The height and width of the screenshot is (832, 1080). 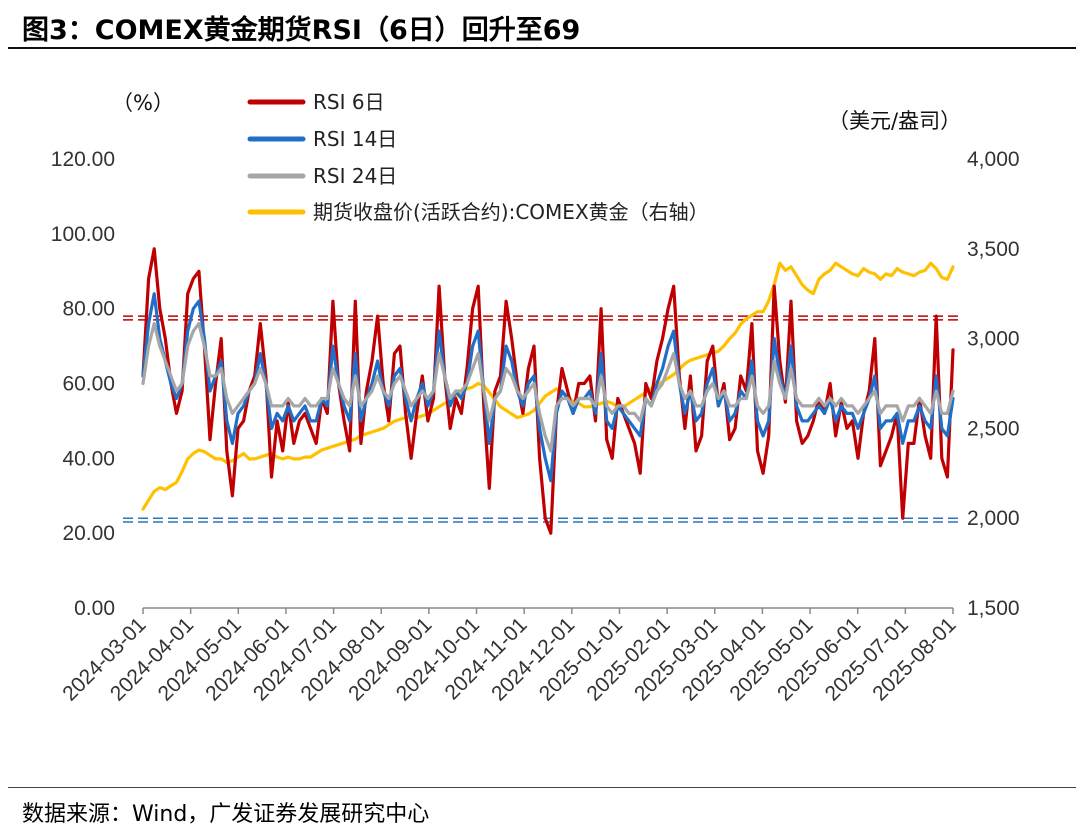 I want to click on chart-title: 图3：COMEX黄金期货RSI（6日）回升至69, so click(x=301, y=30).